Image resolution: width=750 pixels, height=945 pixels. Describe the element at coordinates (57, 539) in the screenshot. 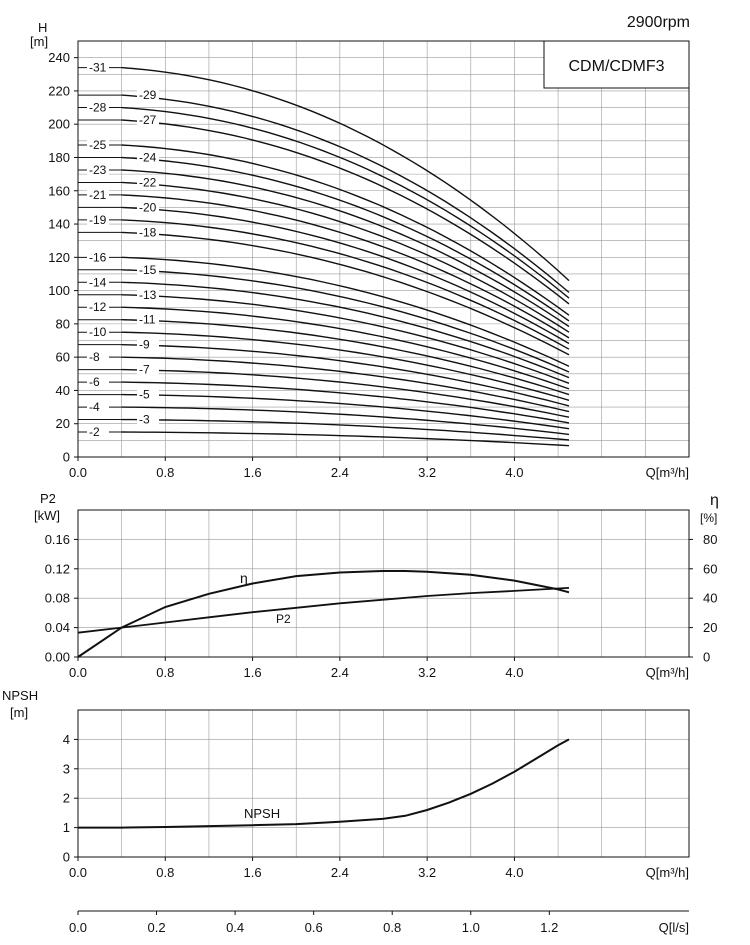

I see `y-tick-label: 0.16` at that location.